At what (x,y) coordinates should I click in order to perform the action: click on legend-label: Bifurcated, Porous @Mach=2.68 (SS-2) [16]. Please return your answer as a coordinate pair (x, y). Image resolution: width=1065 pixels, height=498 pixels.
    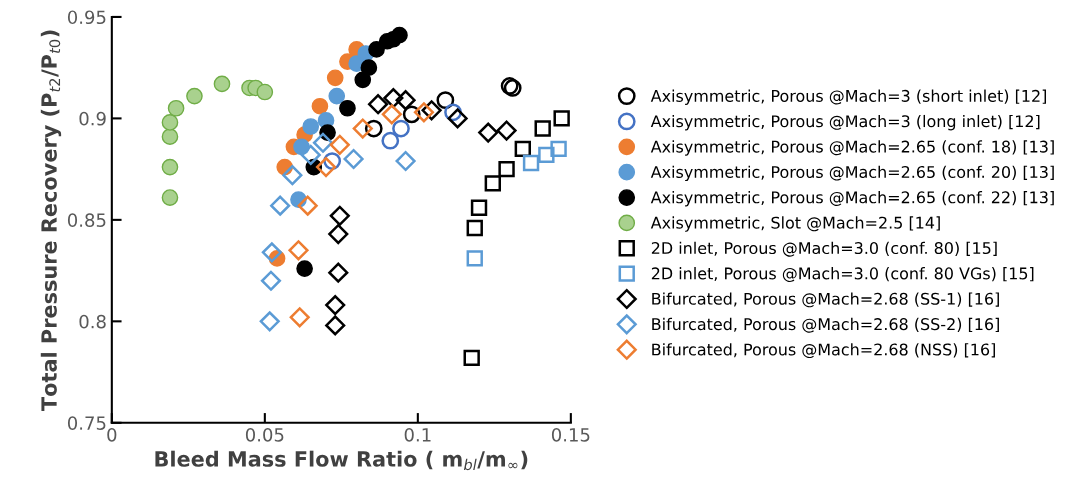
    Looking at the image, I should click on (825, 325).